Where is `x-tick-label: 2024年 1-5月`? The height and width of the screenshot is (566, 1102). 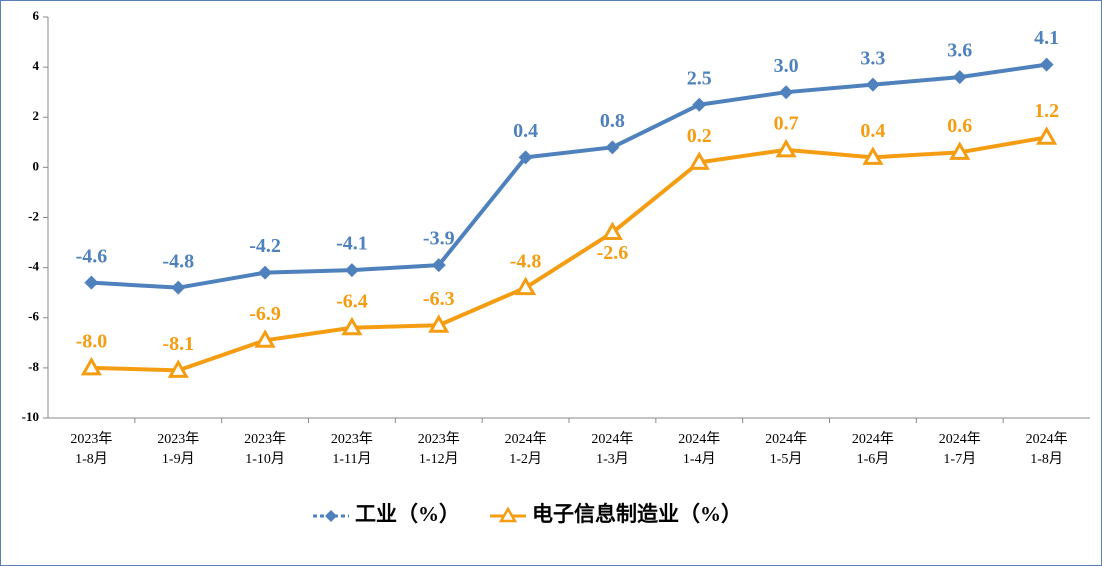
x-tick-label: 2024年 1-5月 is located at coordinates (786, 449).